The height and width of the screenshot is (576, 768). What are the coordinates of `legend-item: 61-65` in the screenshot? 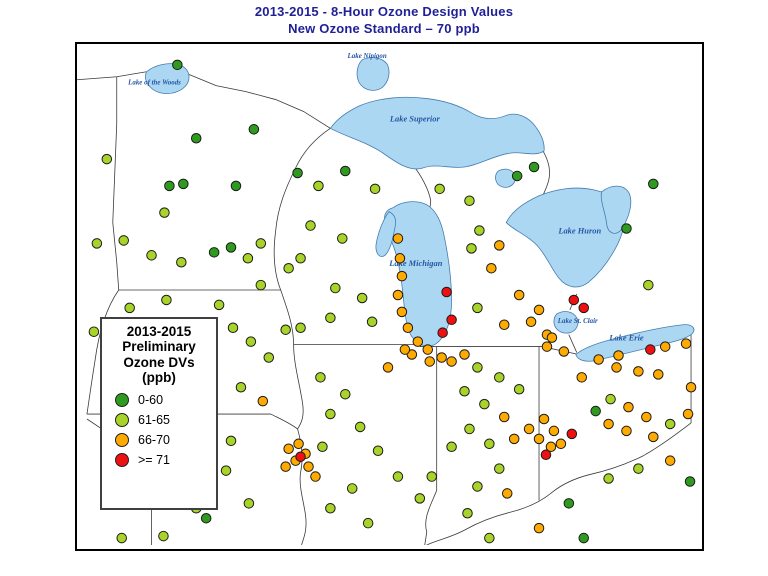 It's located at (159, 420).